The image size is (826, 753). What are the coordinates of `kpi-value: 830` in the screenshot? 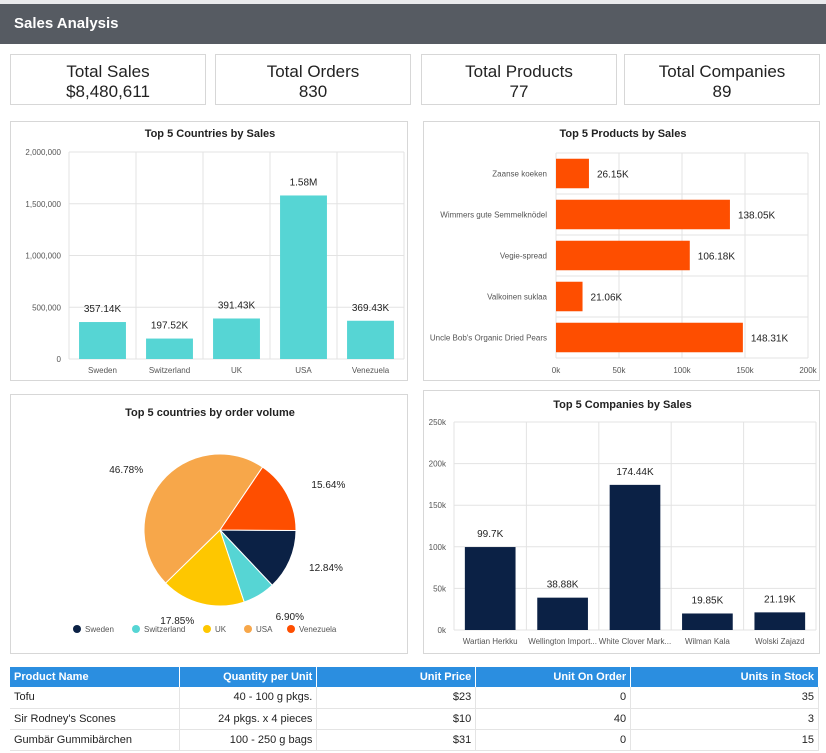 It's located at (313, 91).